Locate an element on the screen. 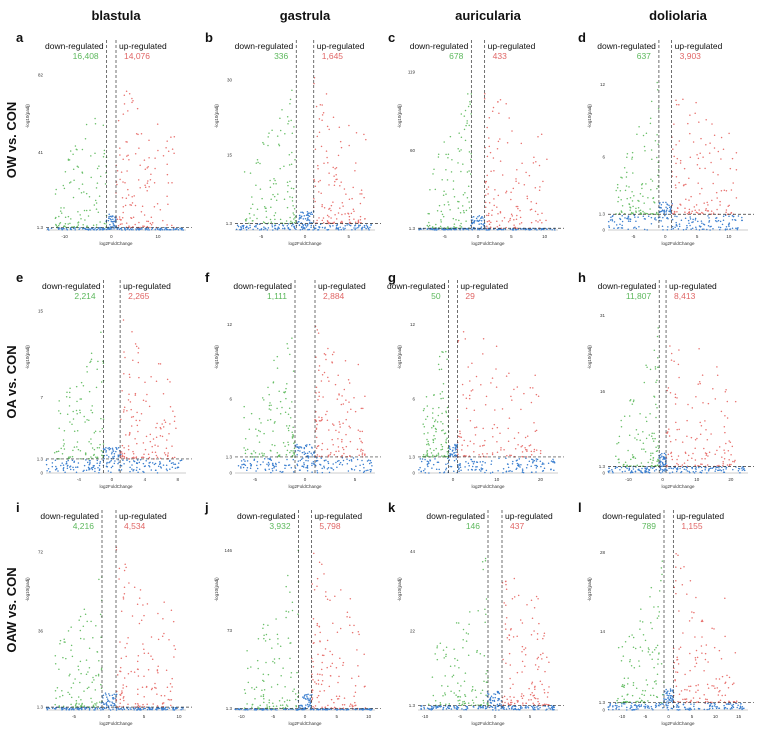  up-count: 2,265 is located at coordinates (139, 296).